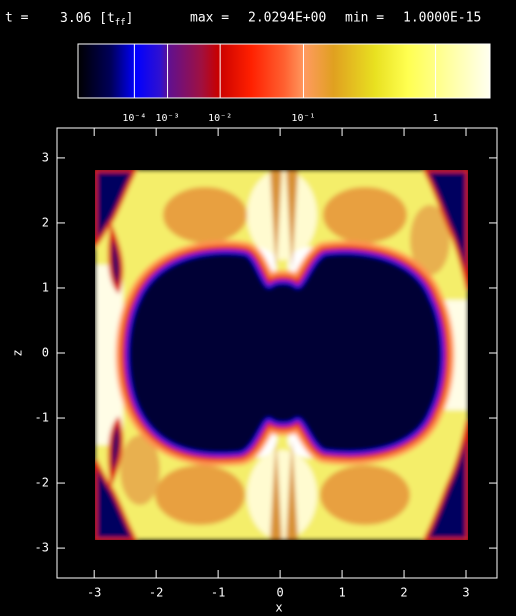 This screenshot has height=616, width=516. What do you see at coordinates (279, 593) in the screenshot?
I see `x-tick-label: 0` at bounding box center [279, 593].